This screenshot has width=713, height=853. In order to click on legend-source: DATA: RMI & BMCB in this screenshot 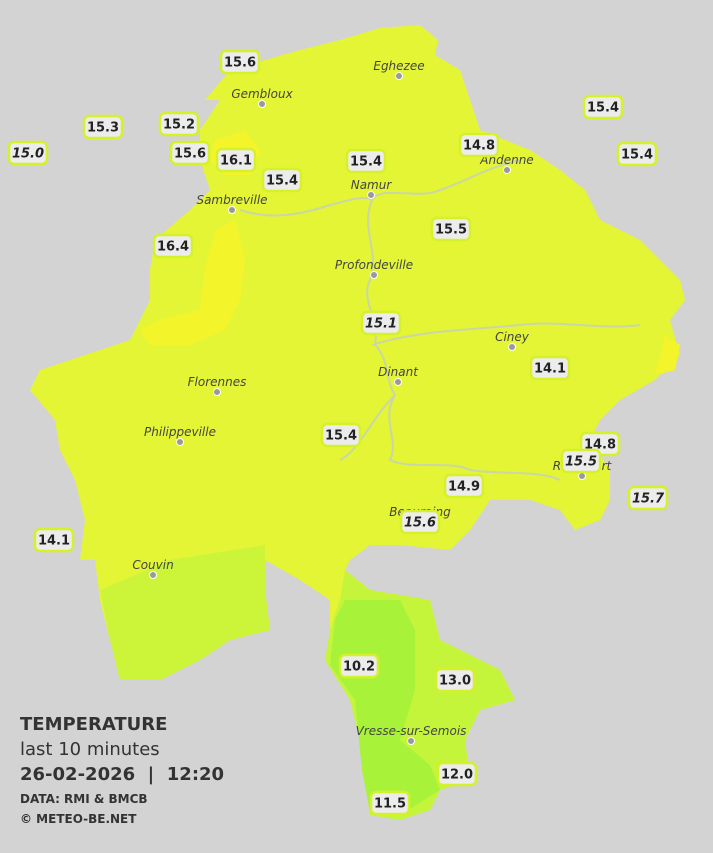, I will do `click(84, 799)`.